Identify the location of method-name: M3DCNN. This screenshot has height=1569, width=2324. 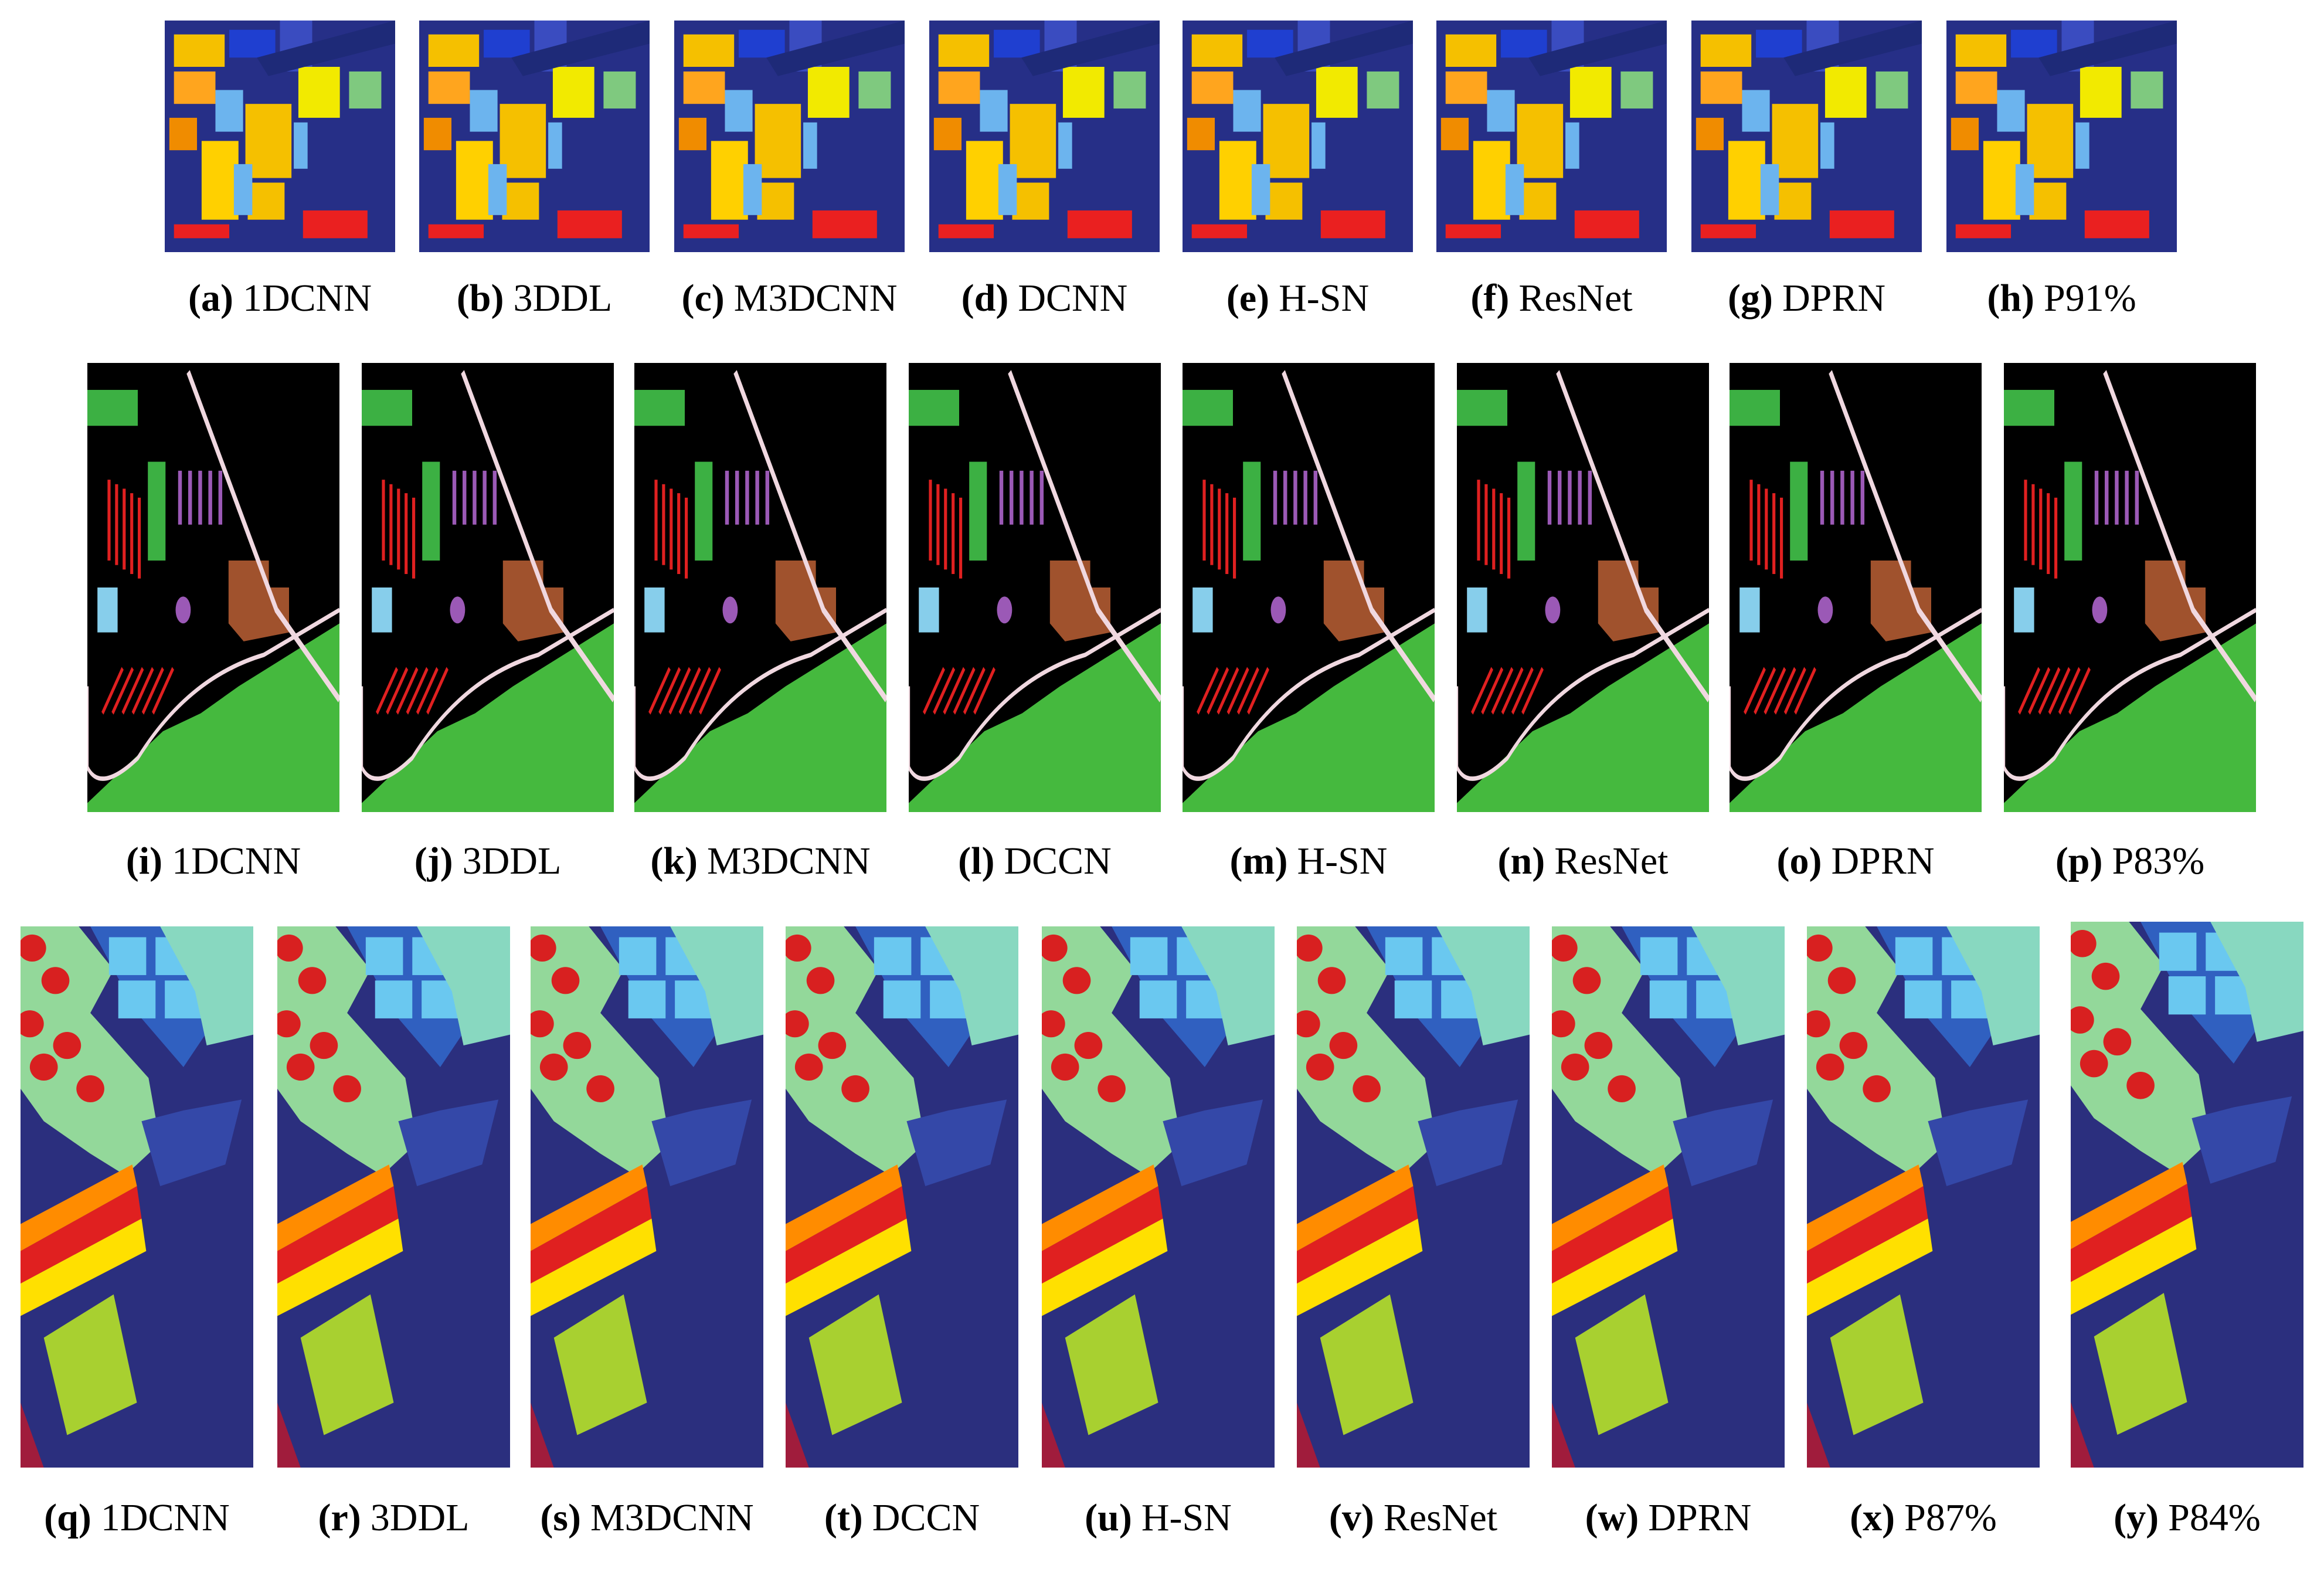
(672, 1517).